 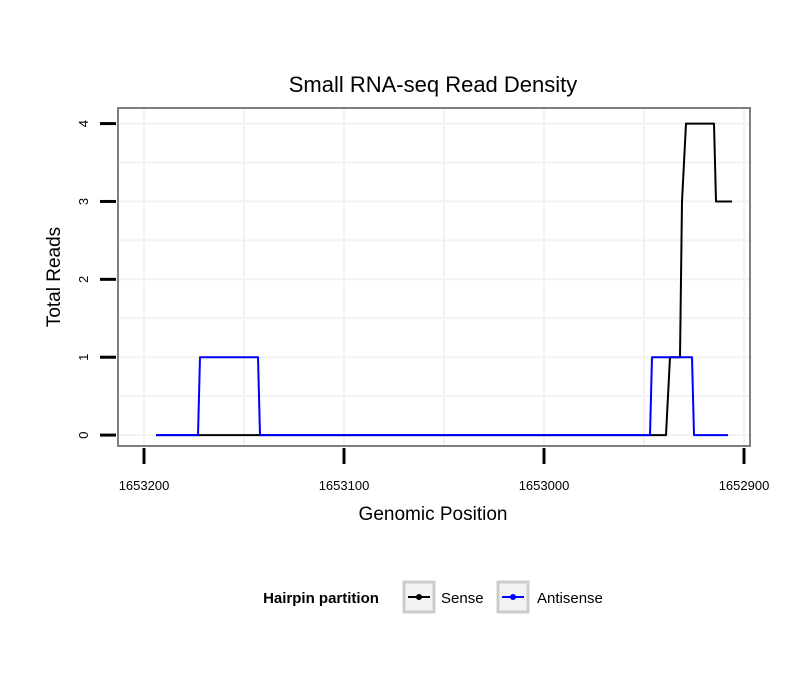 What do you see at coordinates (83, 279) in the screenshot?
I see `y-tick-label: 2` at bounding box center [83, 279].